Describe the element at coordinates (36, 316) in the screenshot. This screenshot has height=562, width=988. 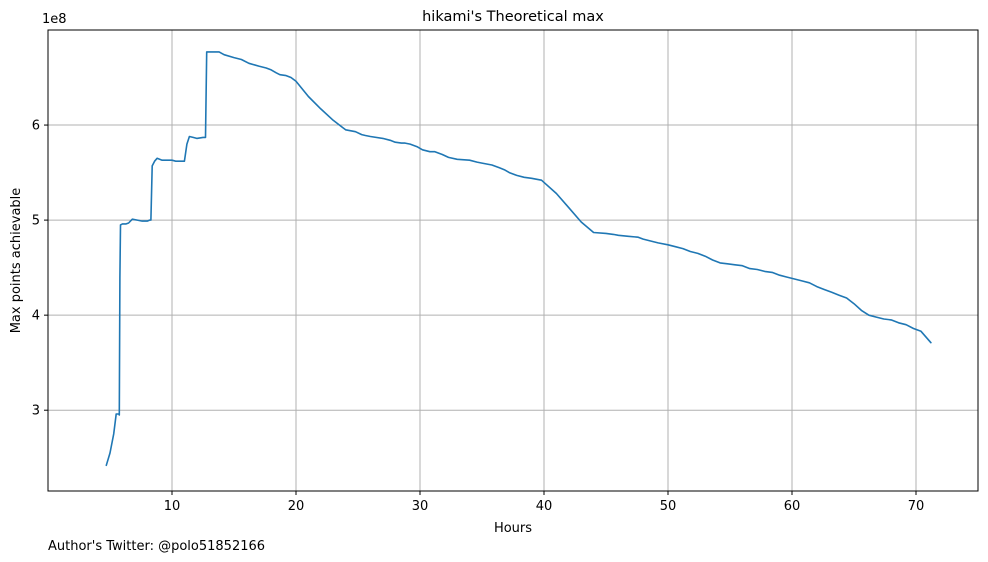
I see `y-tick-label: 4` at that location.